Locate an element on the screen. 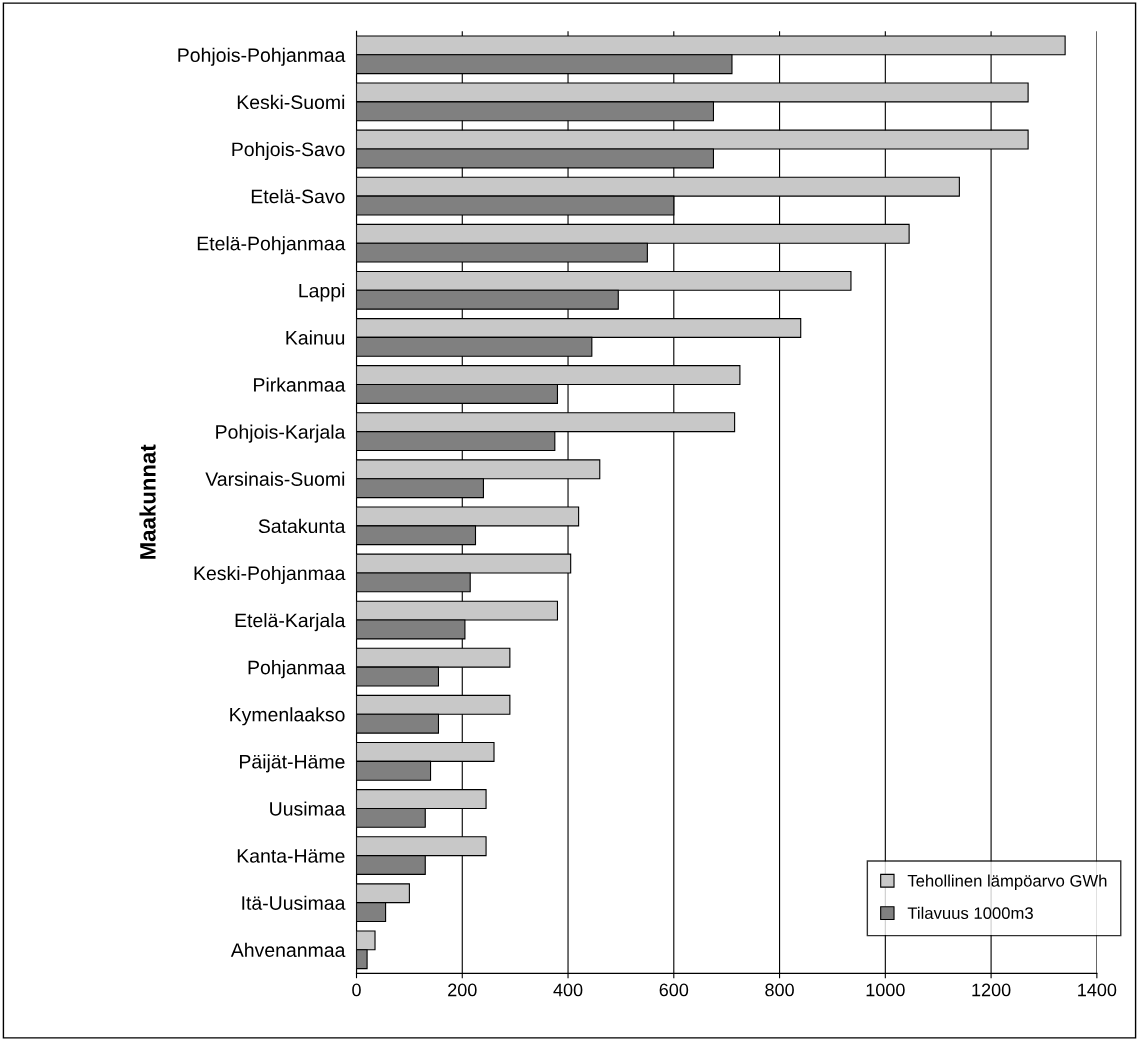  y-tick-label: Kanta-Häme is located at coordinates (291, 856).